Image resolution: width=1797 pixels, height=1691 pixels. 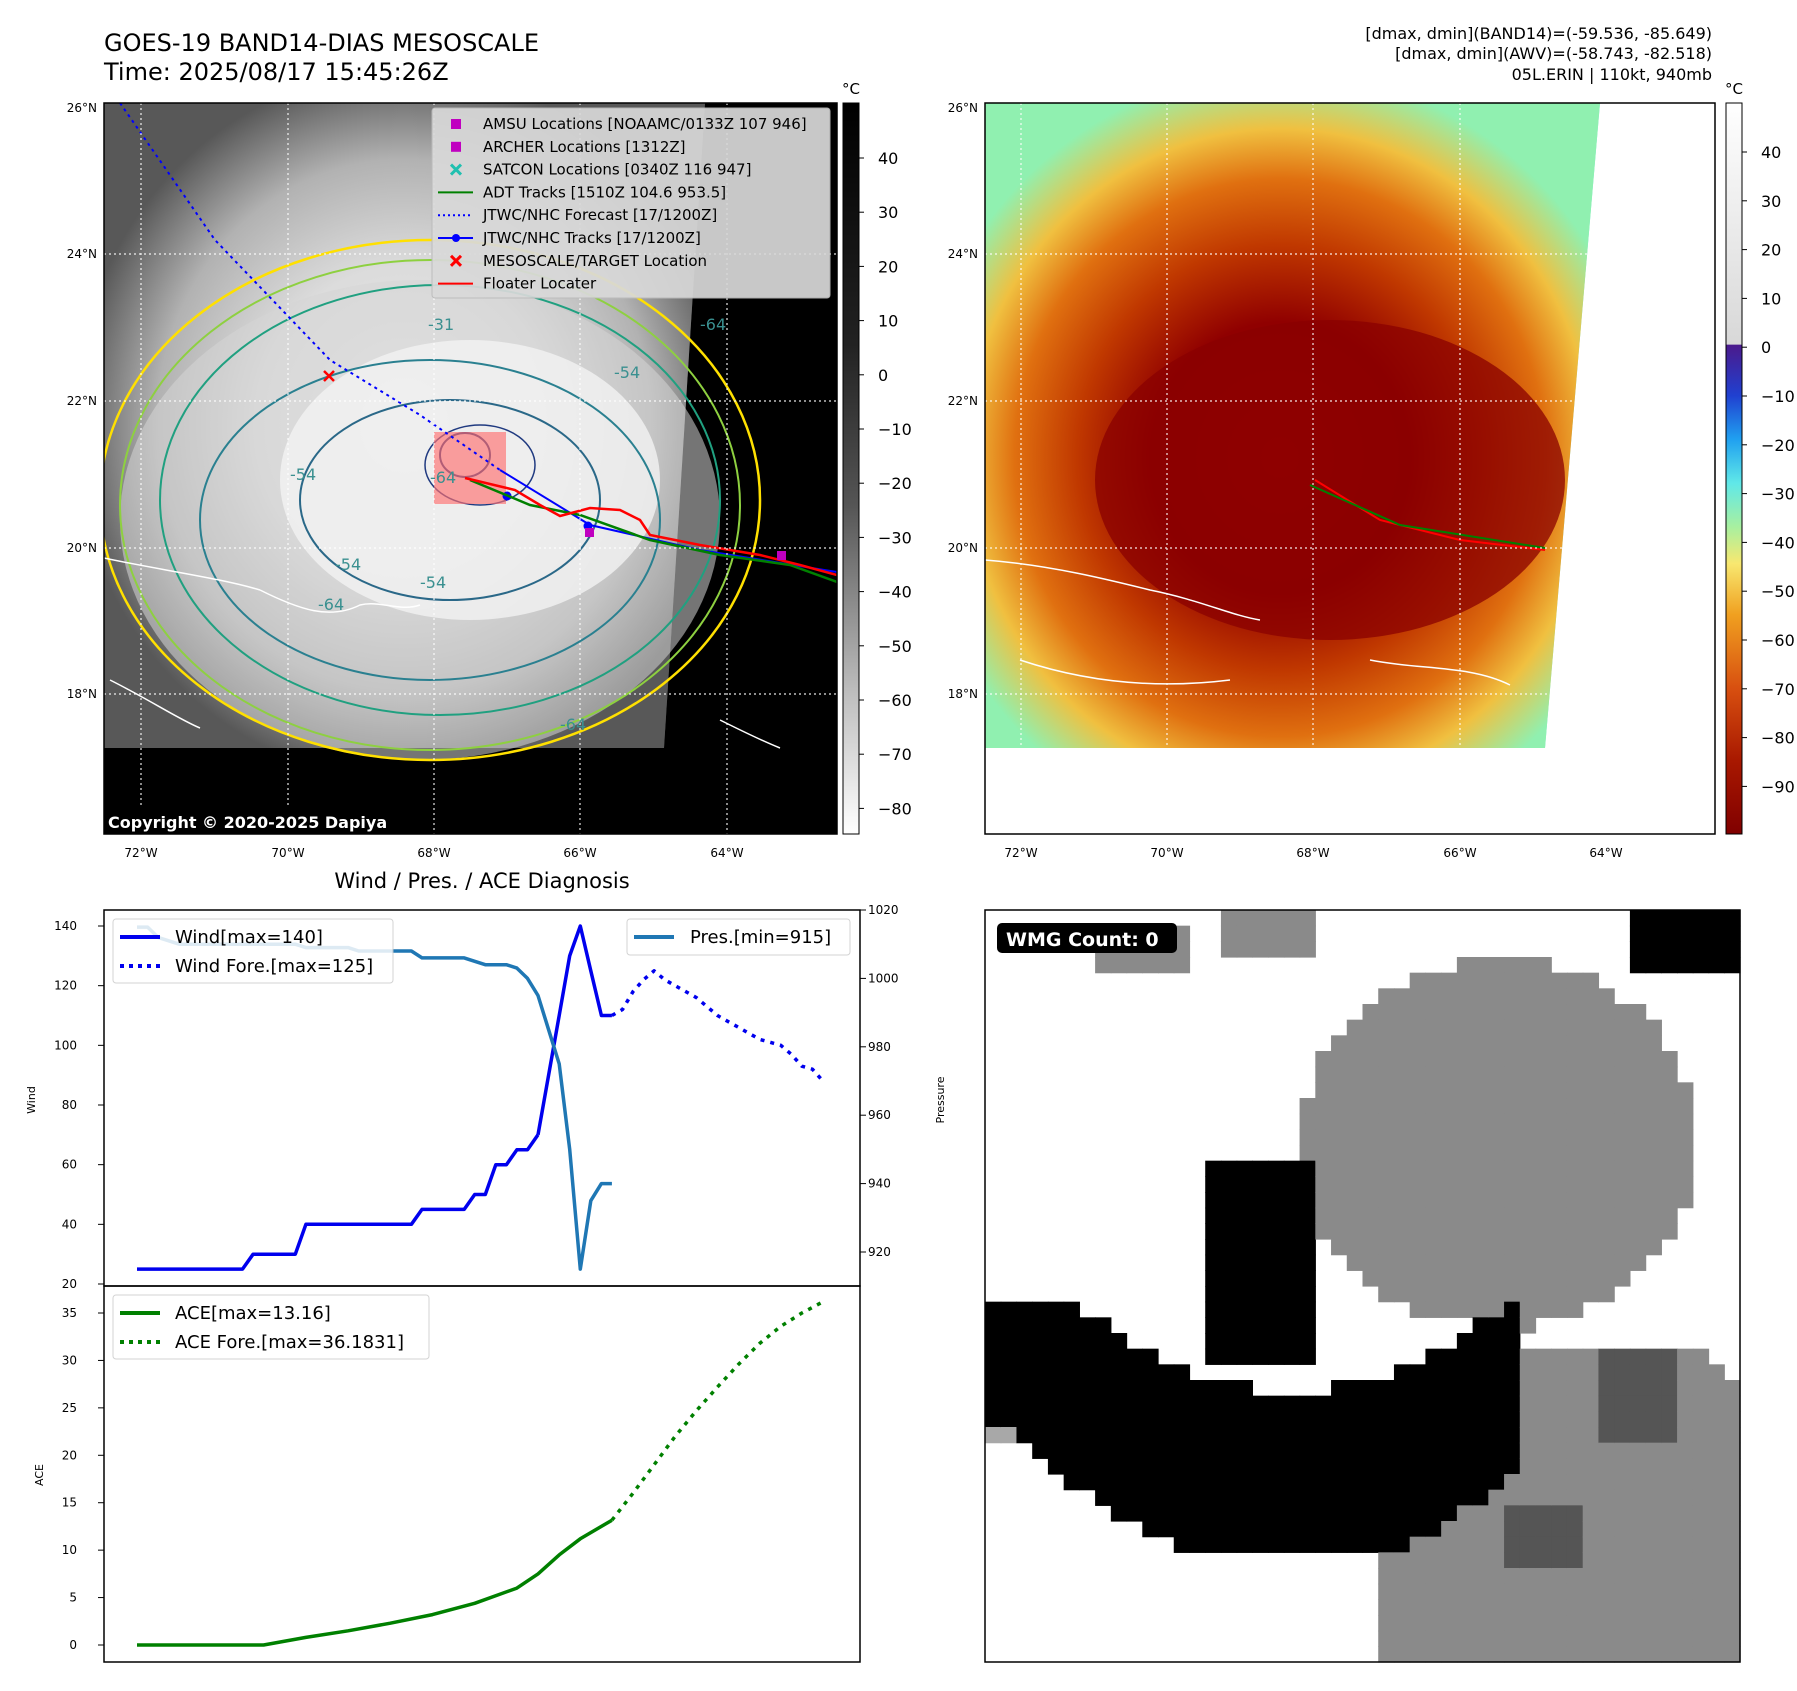 I want to click on axis-tick-label: 20, so click(x=69, y=1455).